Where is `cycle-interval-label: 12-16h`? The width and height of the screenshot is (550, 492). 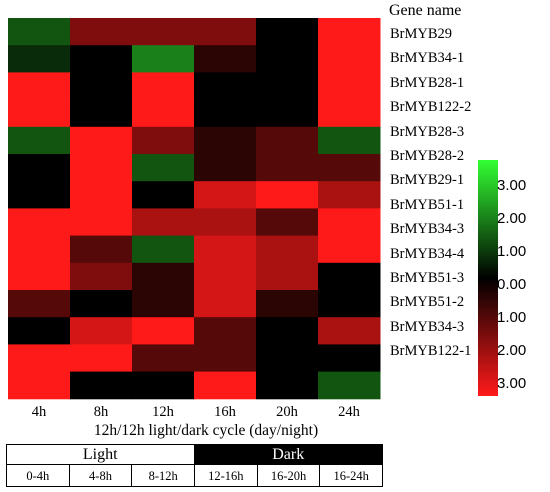 cycle-interval-label: 12-16h is located at coordinates (226, 476).